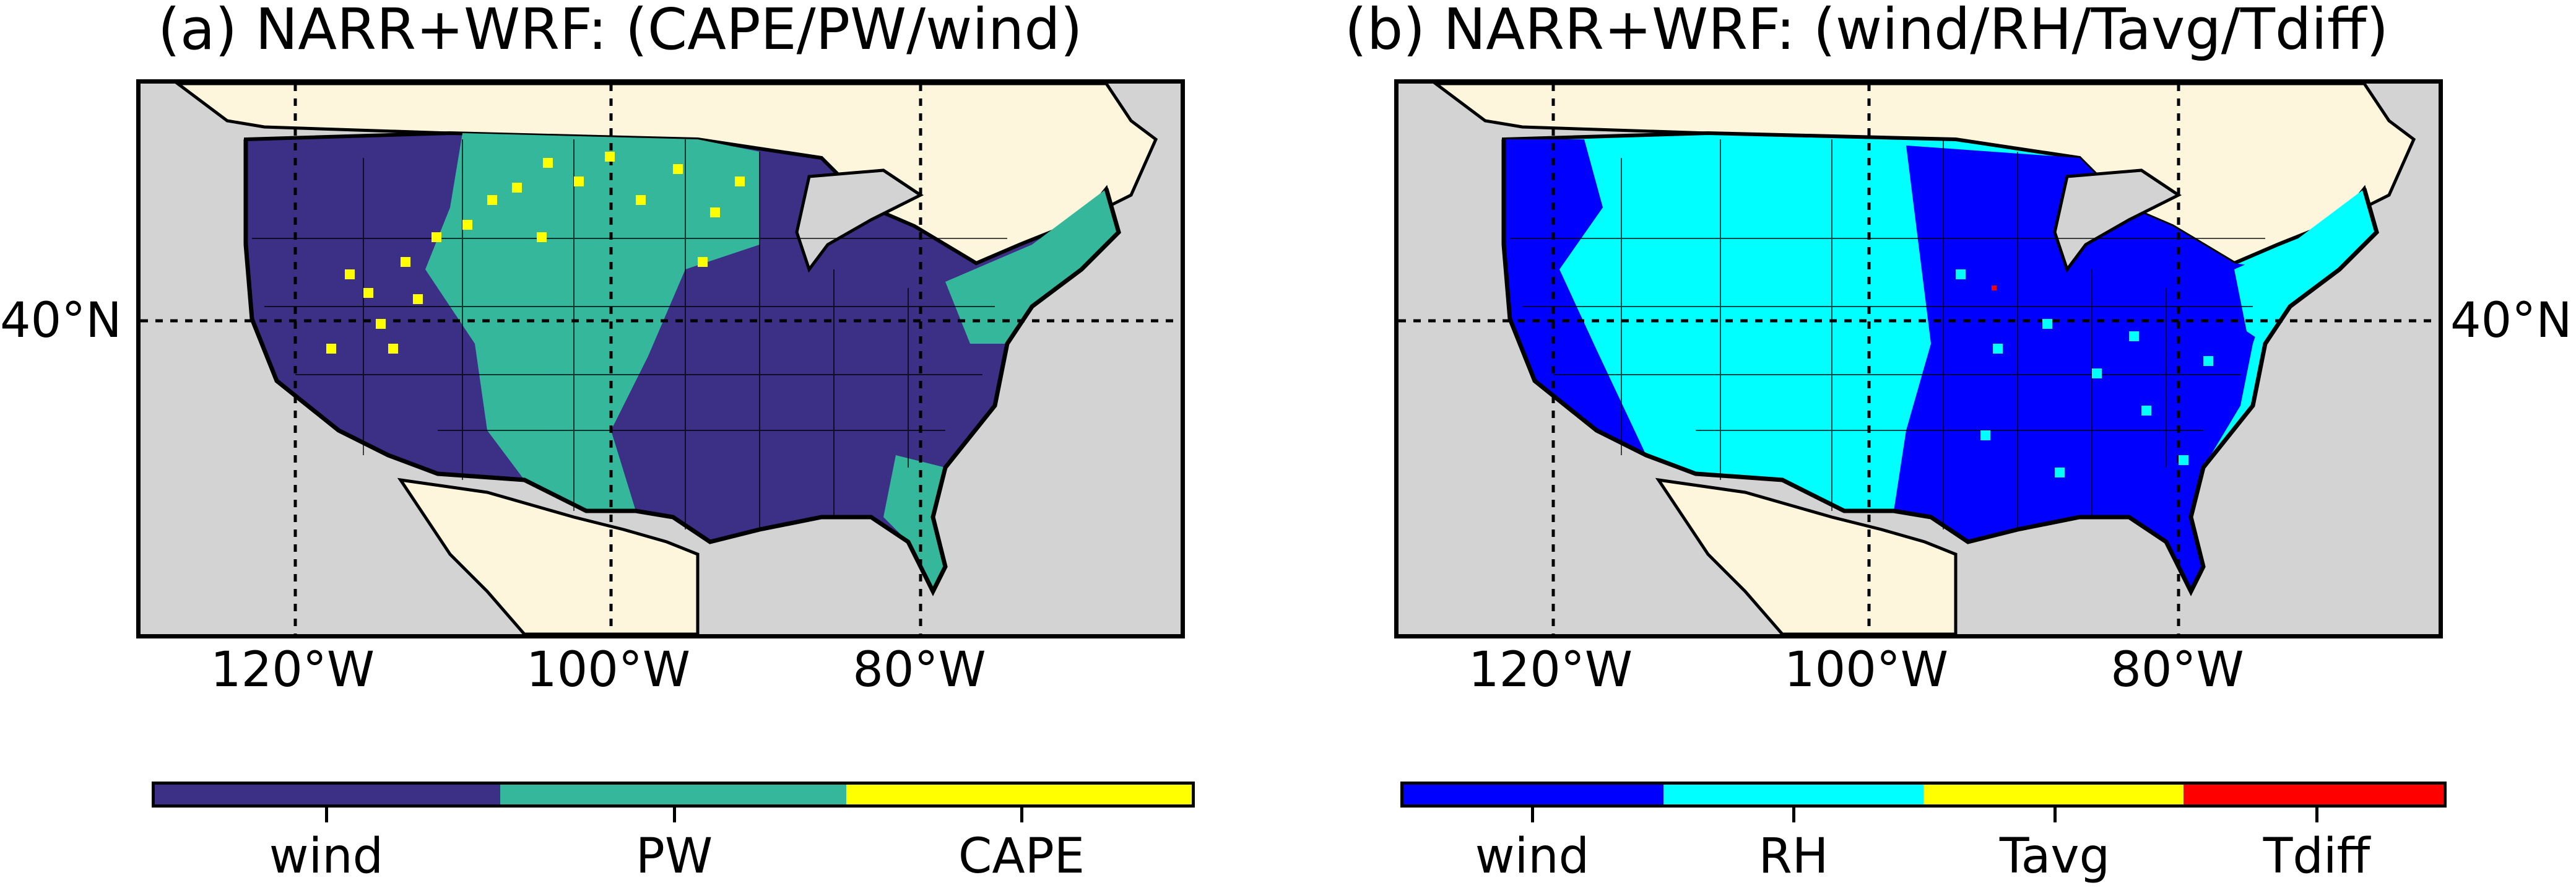  Describe the element at coordinates (2314, 794) in the screenshot. I see `legend-swatch-tdiff` at that location.